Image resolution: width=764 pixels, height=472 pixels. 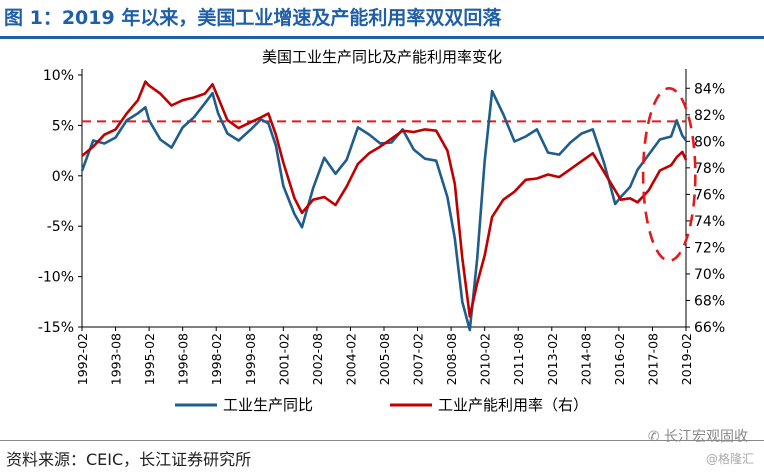 What do you see at coordinates (552, 359) in the screenshot?
I see `x-tick-label: 2013-02` at bounding box center [552, 359].